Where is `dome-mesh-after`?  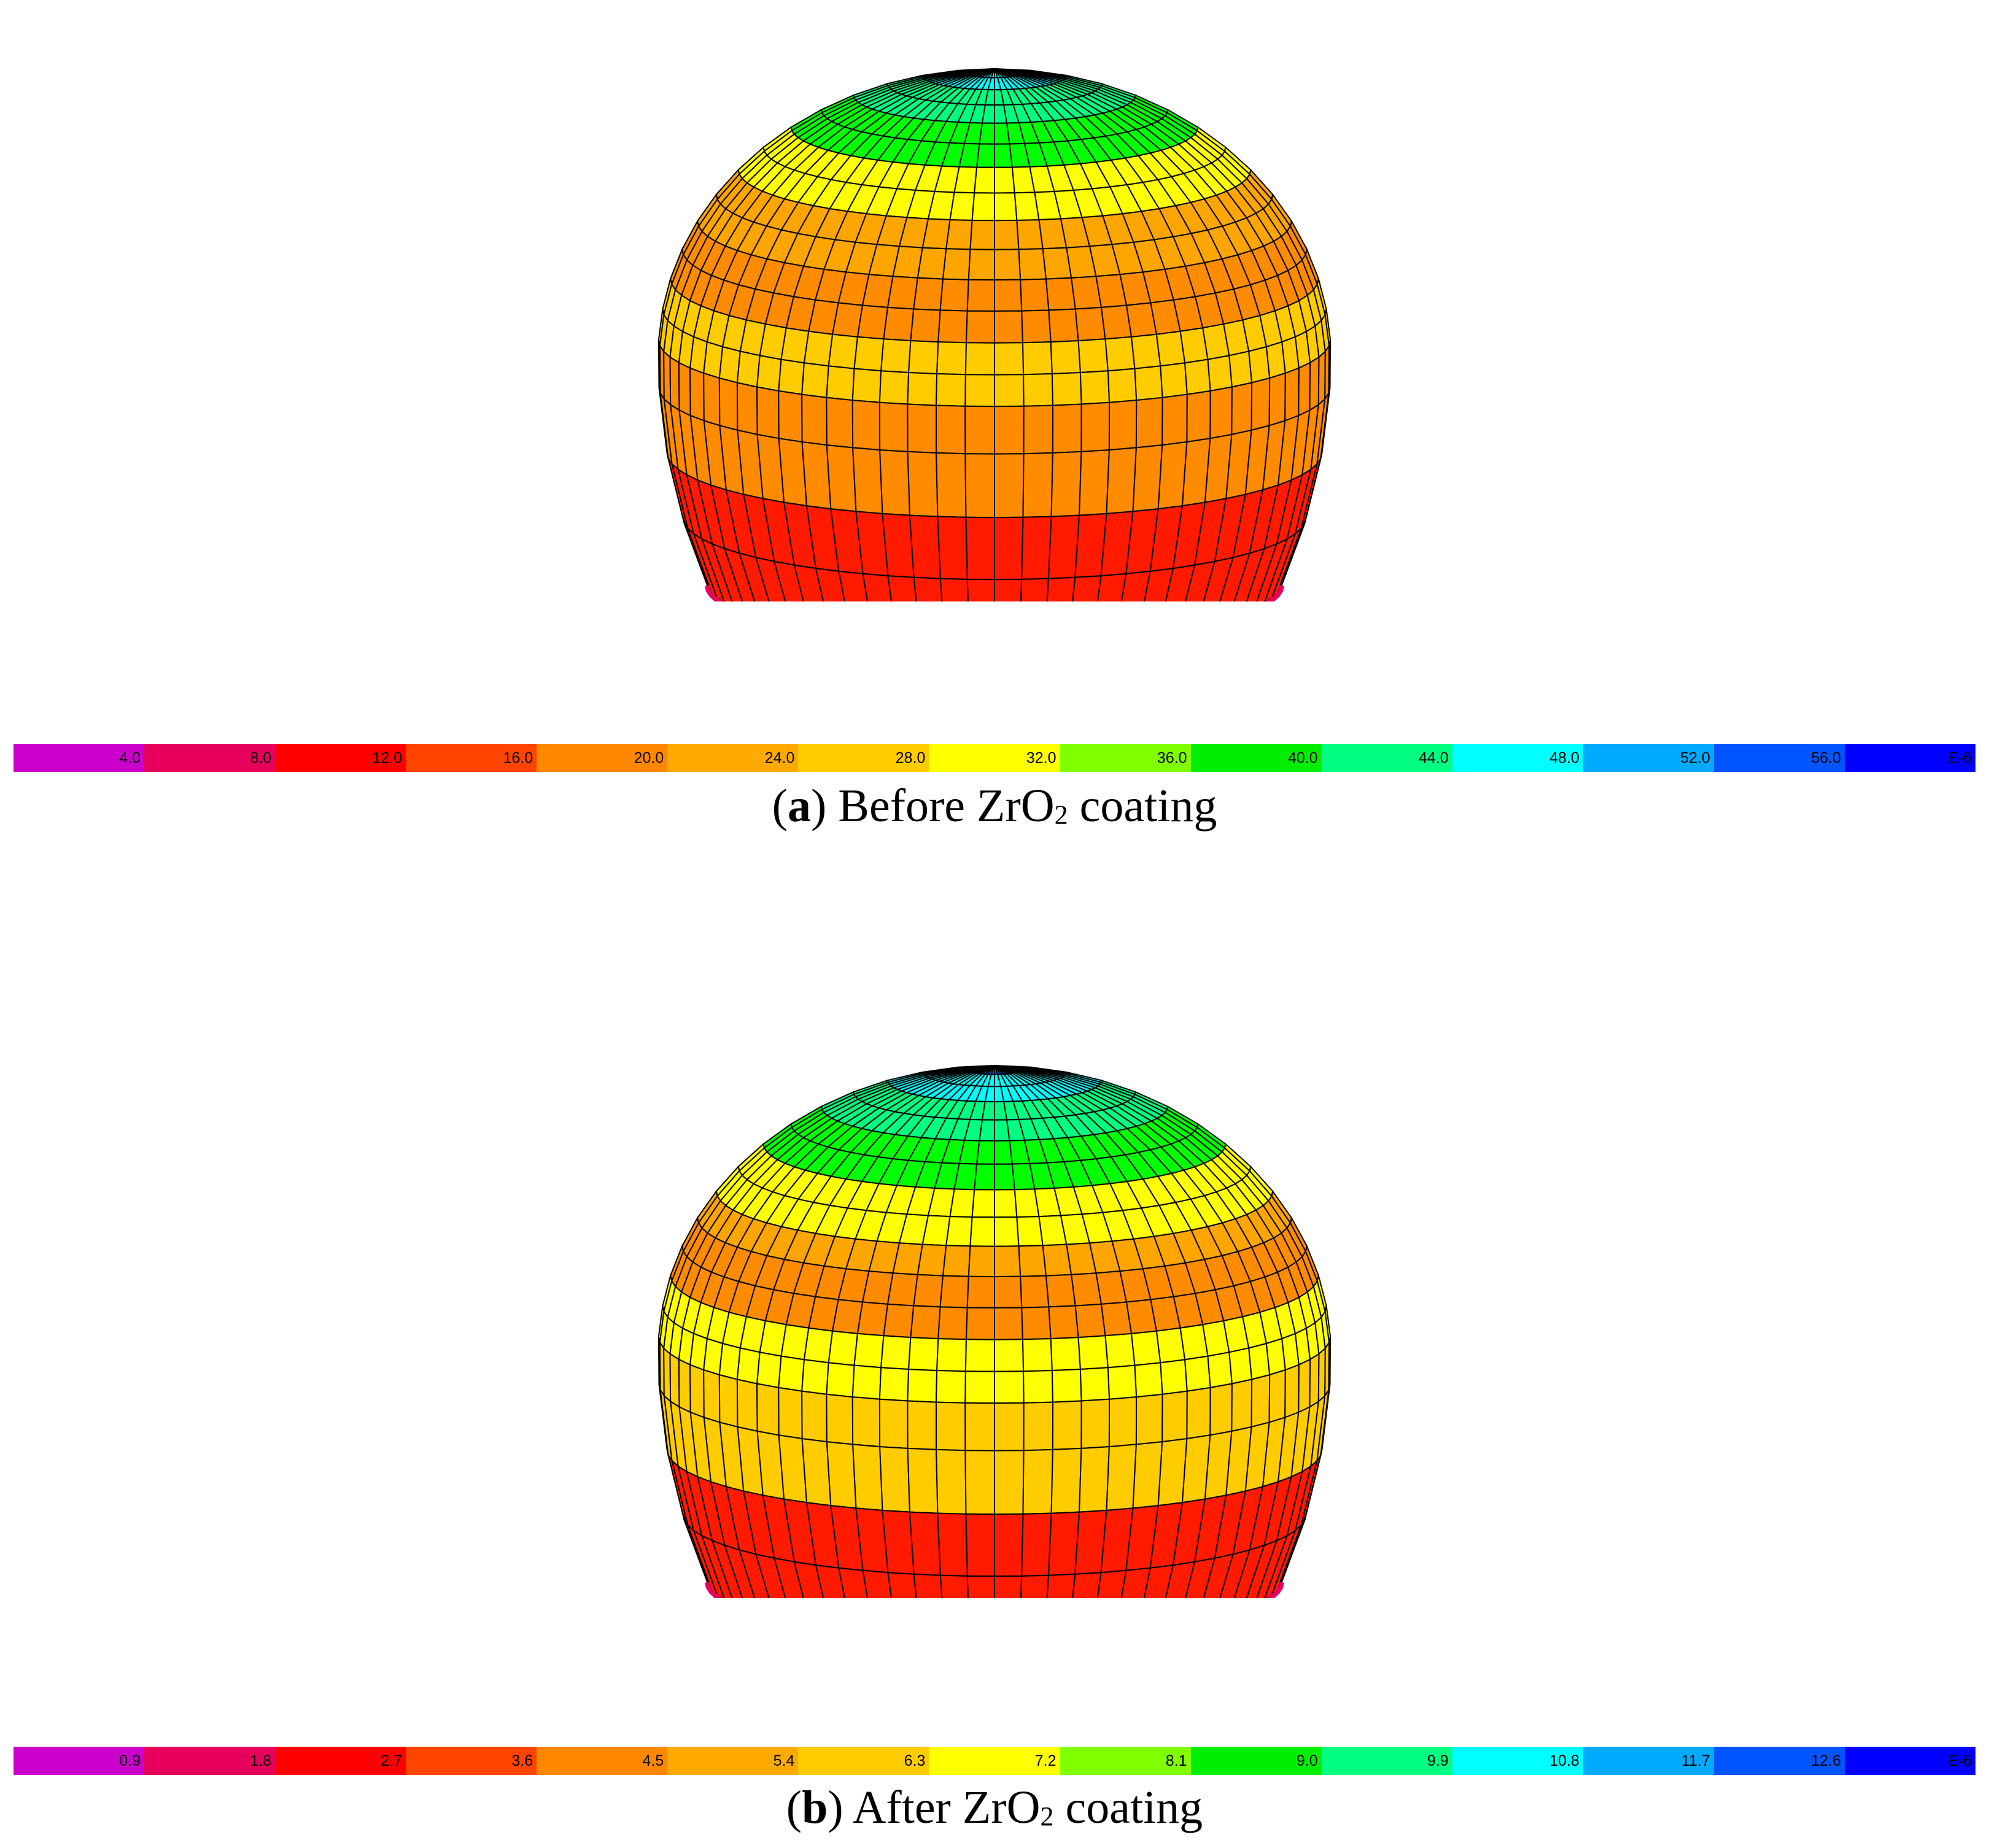 dome-mesh-after is located at coordinates (995, 1332).